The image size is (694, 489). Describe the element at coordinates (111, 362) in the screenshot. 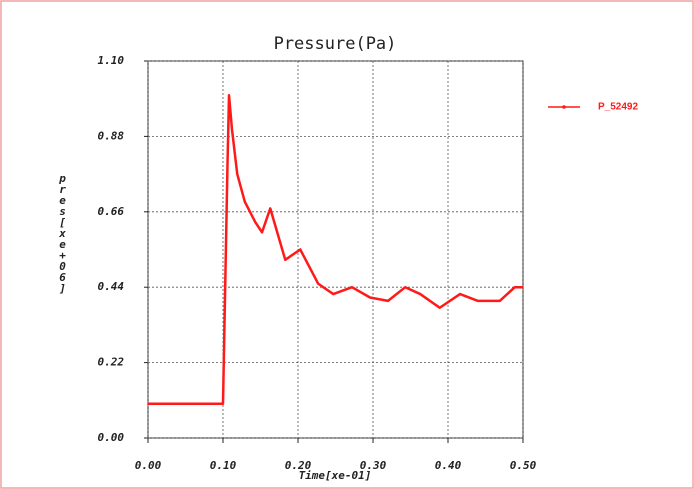

I see `y-tick-label: 0.22` at that location.